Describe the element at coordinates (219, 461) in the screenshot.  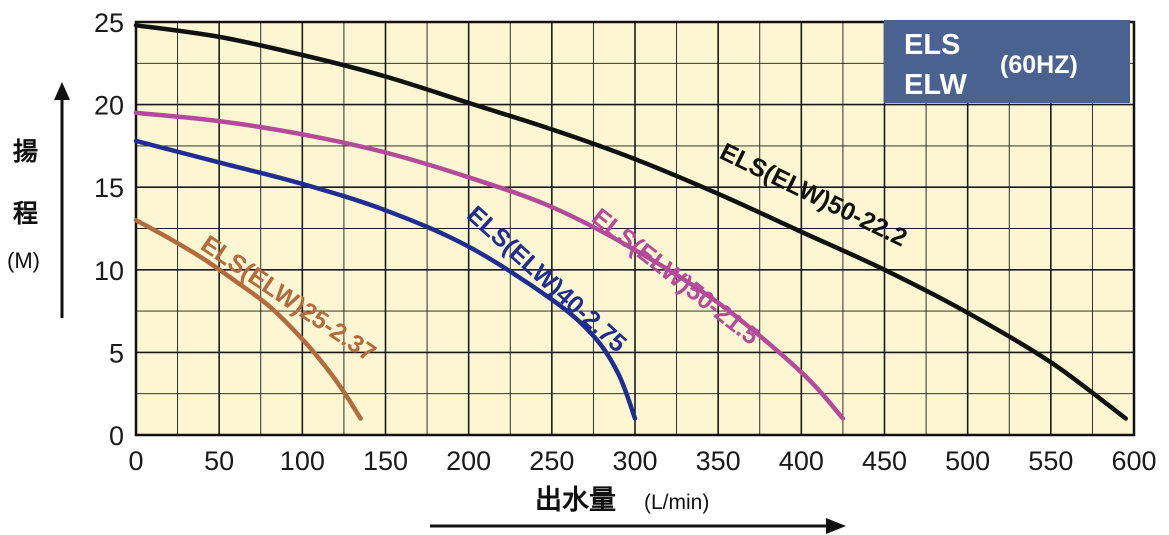
I see `x-tick-label: 50` at that location.